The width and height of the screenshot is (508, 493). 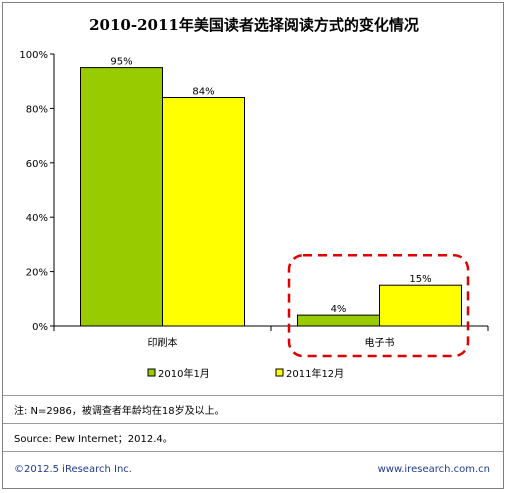 I want to click on highlight-box, so click(x=378, y=306).